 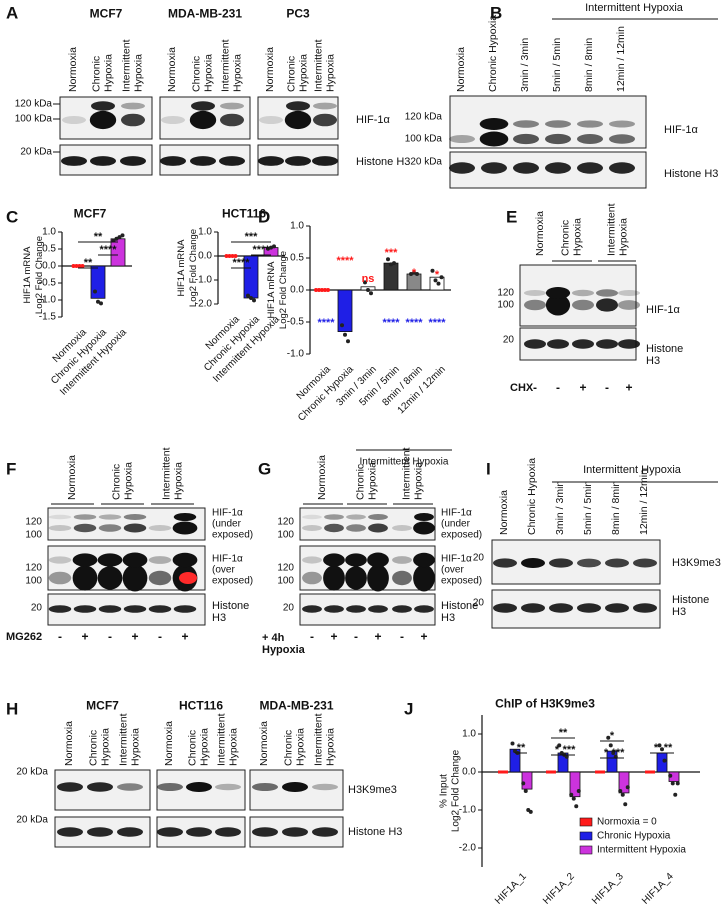 What do you see at coordinates (691, 173) in the screenshot?
I see `protein: Histone H3` at bounding box center [691, 173].